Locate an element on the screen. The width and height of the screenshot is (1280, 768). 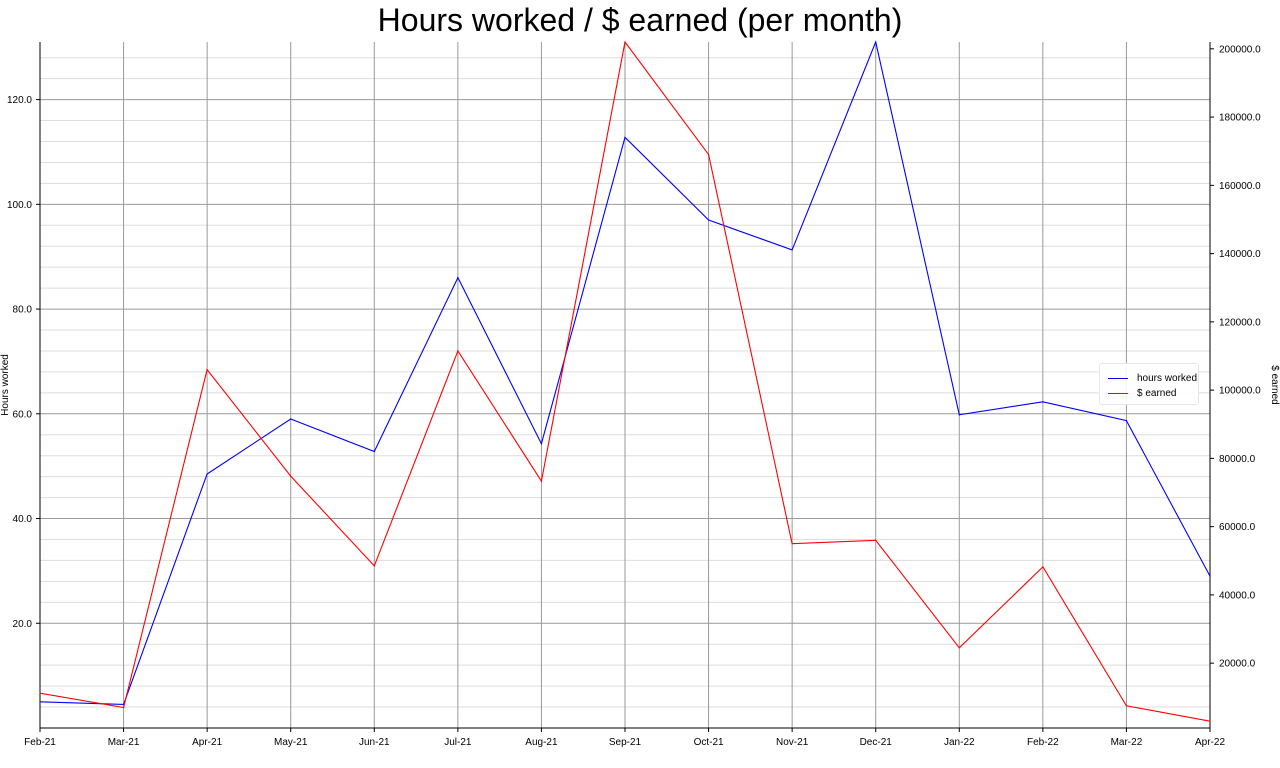
legend-item-hours: hours worked is located at coordinates (1152, 378).